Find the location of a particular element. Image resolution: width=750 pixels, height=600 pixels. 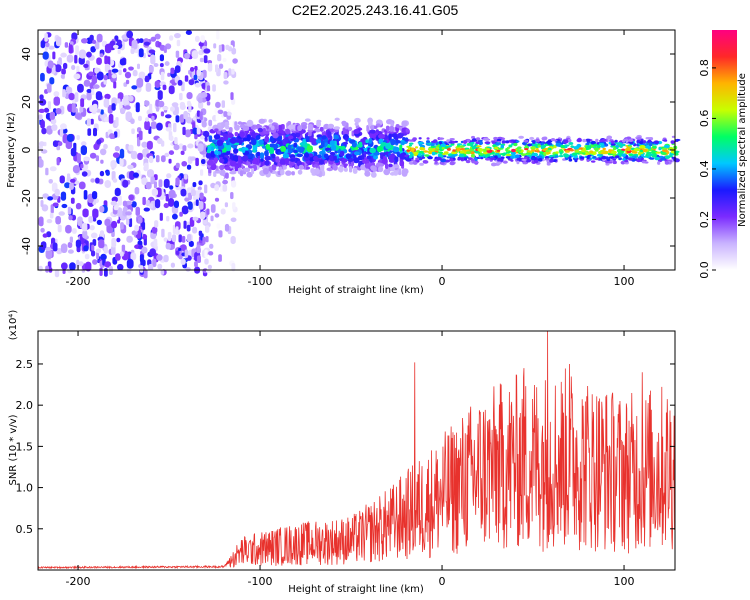

chart-title: C2E2.2025.243.16.41.G05 is located at coordinates (375, 10).